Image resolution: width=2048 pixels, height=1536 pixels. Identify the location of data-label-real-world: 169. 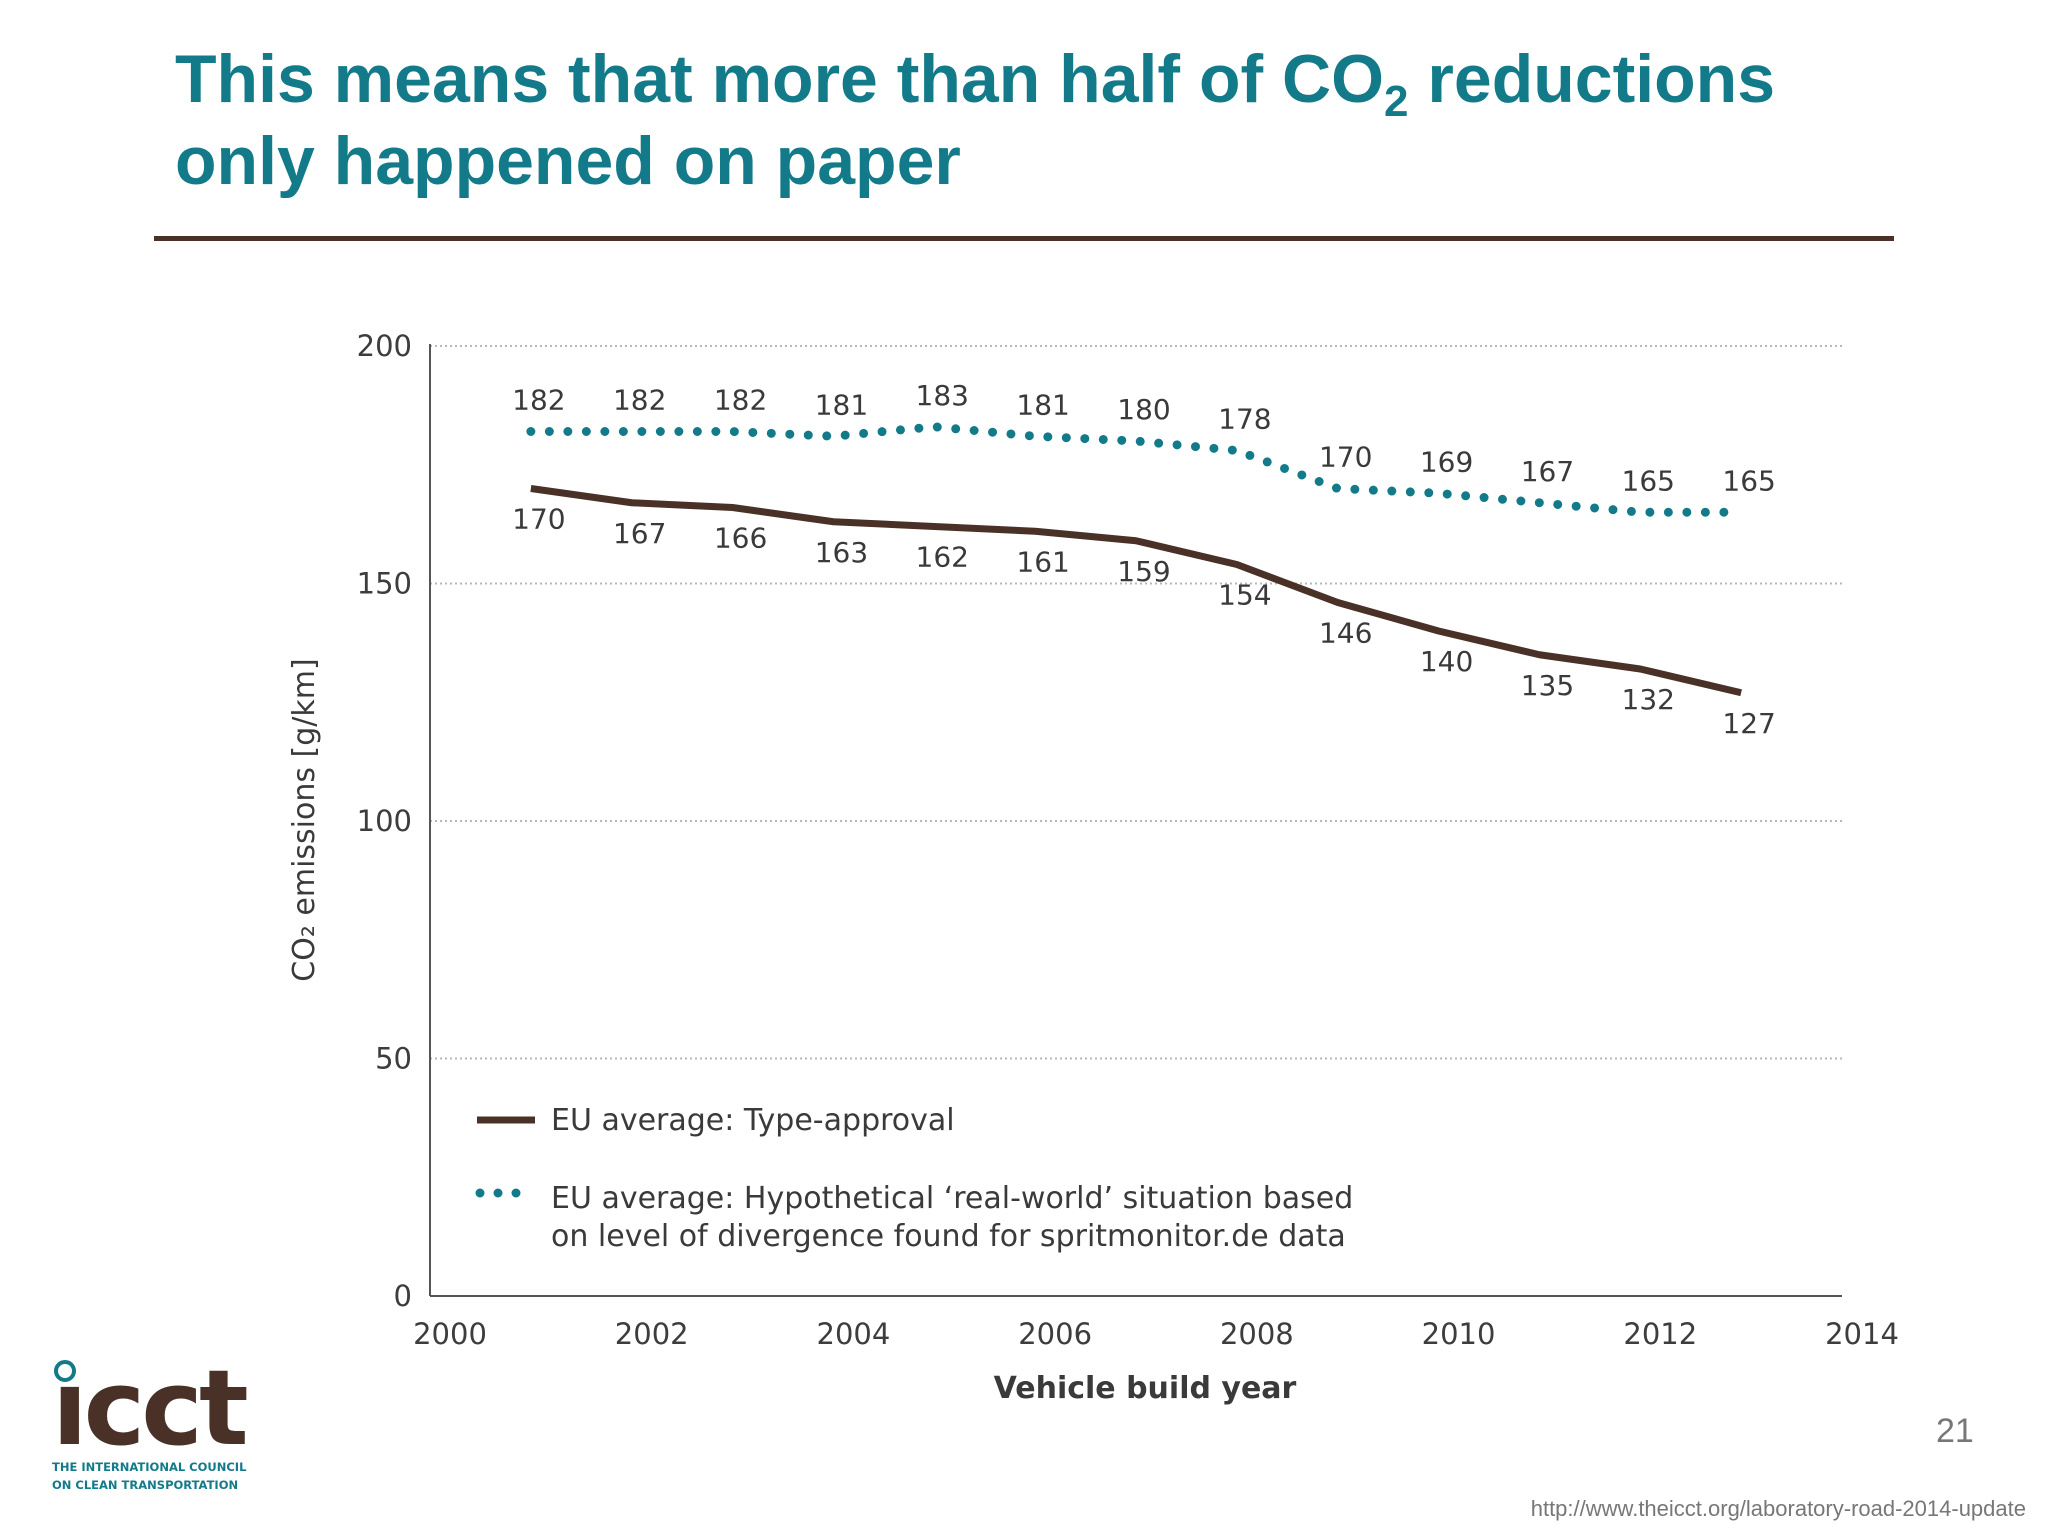
(1446, 461).